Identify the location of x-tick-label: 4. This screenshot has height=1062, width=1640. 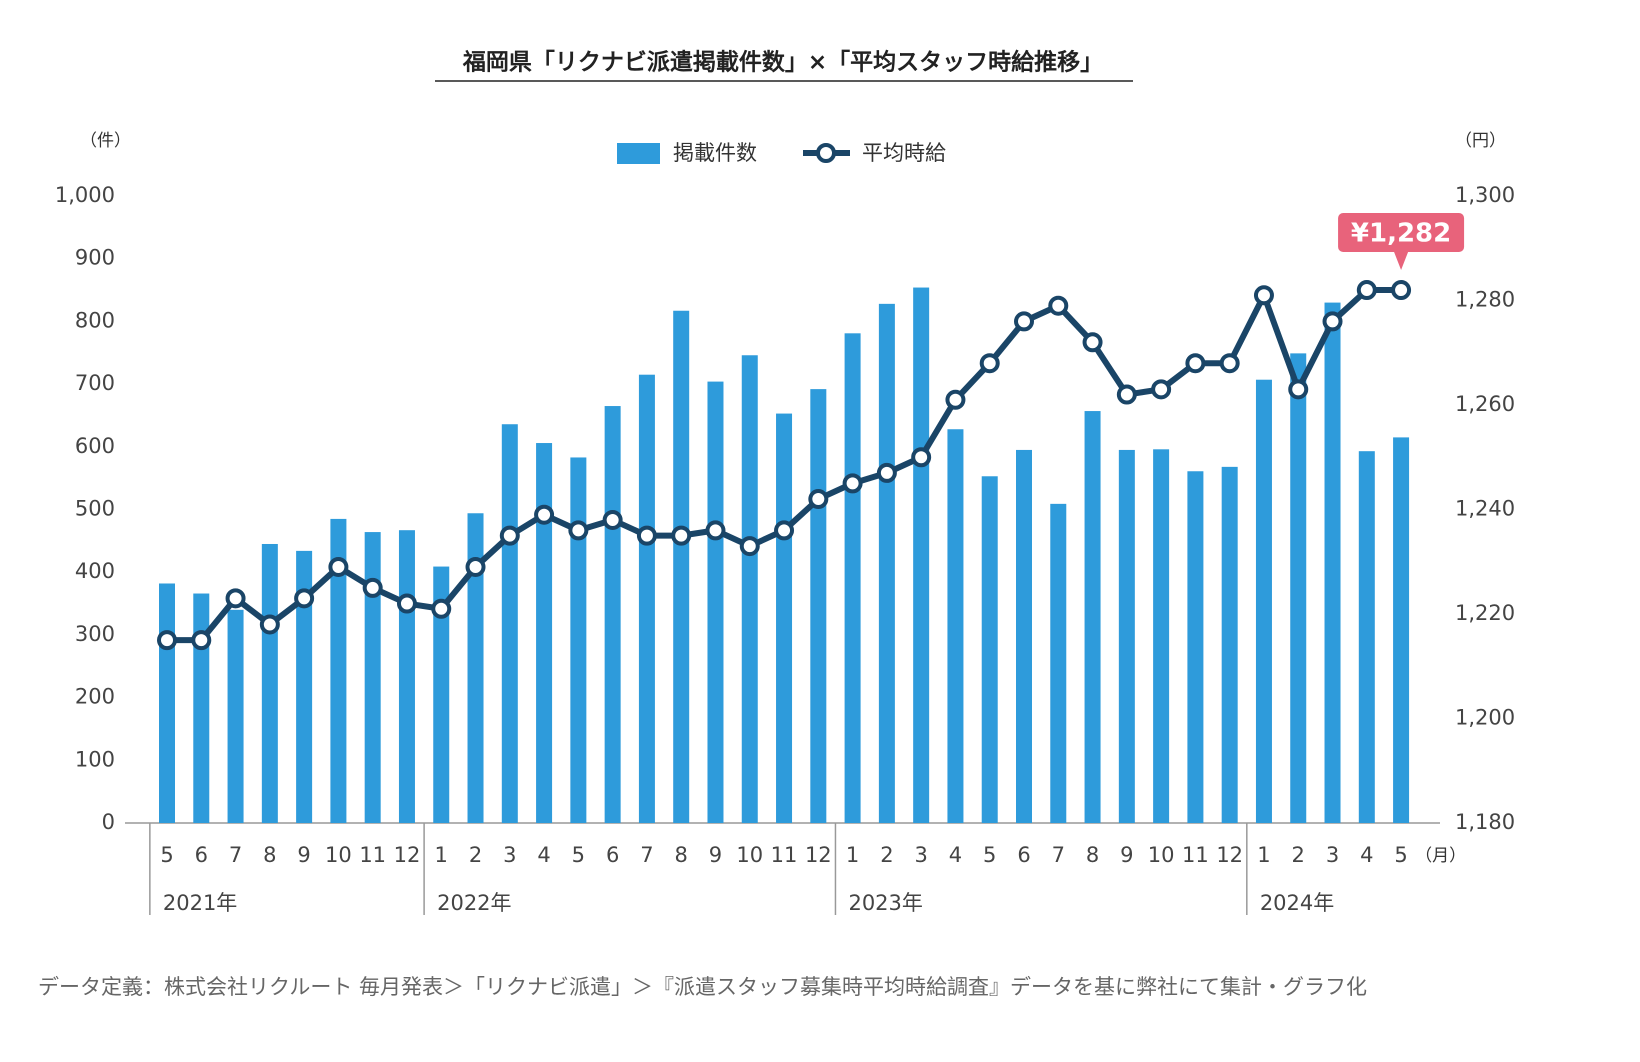
(543, 855).